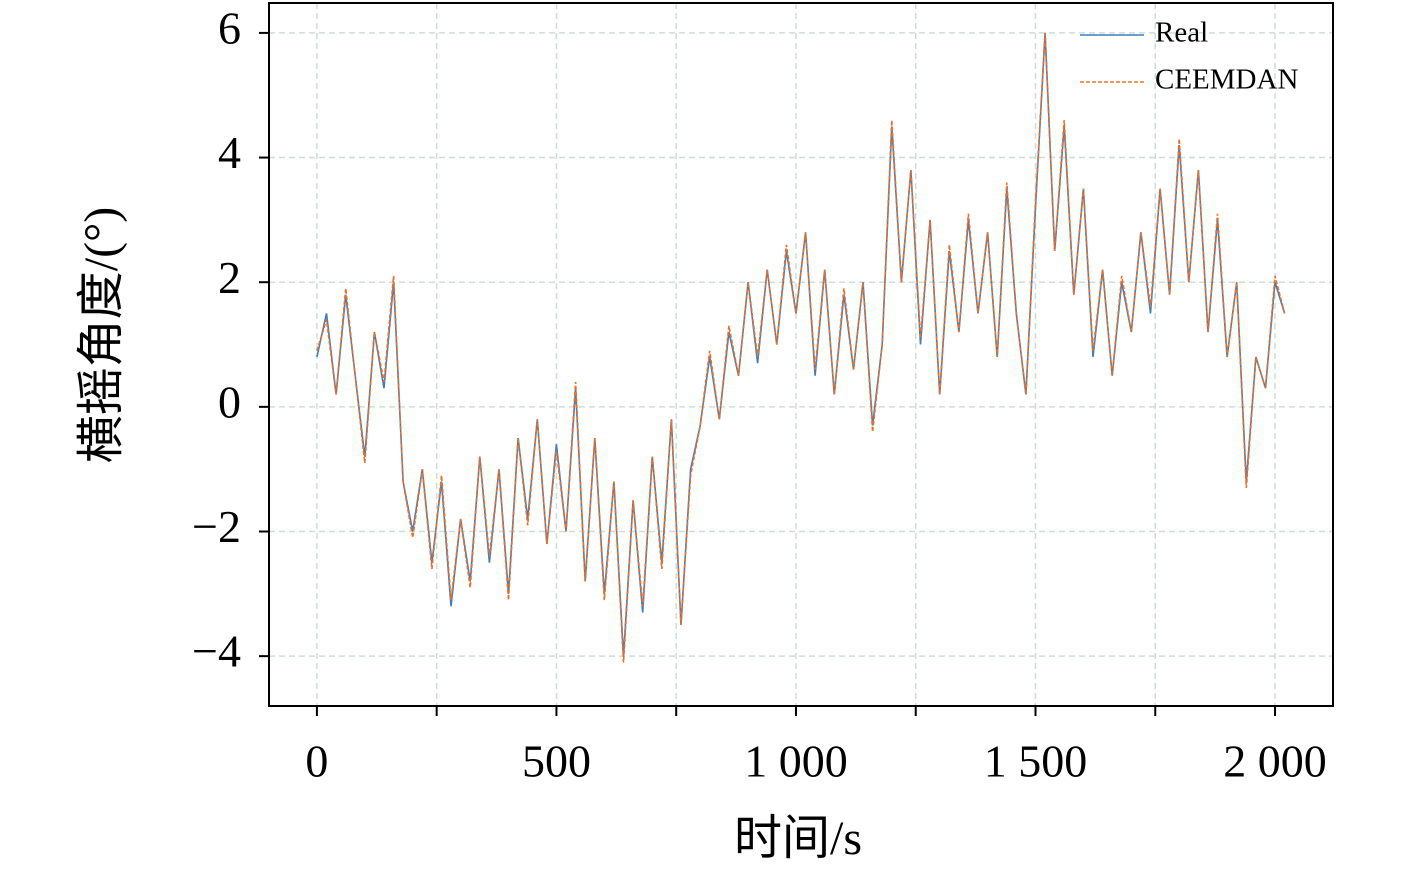 Image resolution: width=1417 pixels, height=883 pixels. Describe the element at coordinates (229, 152) in the screenshot. I see `y-tick-label: 4` at that location.